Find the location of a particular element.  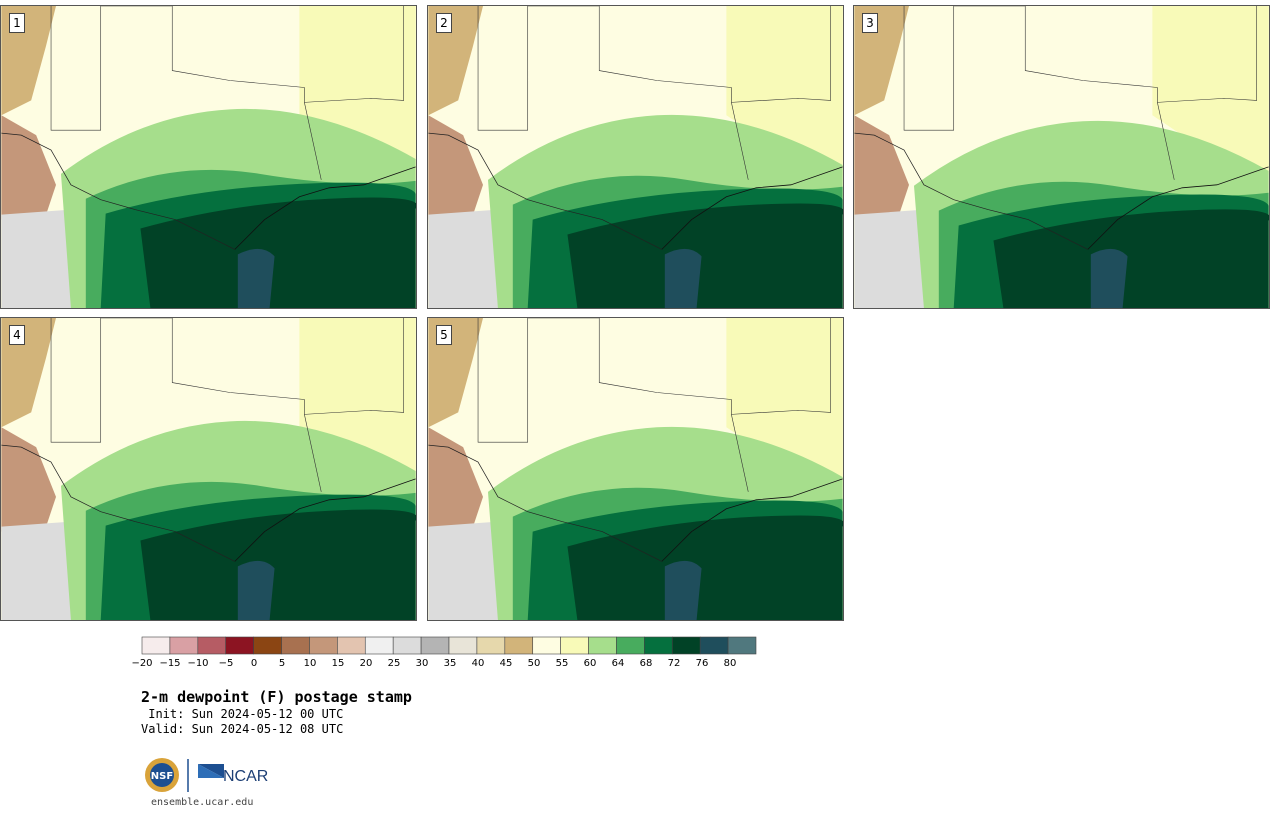

colorbar-tick-label: 72 is located at coordinates (674, 663).